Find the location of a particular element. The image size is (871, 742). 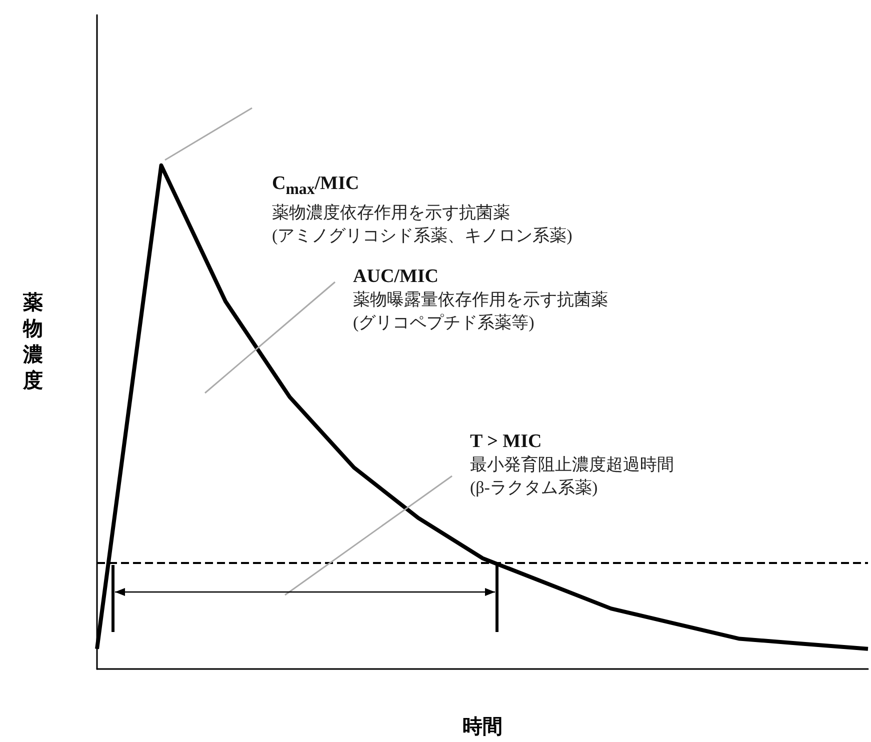

annotation: AUC/MIC 薬物曝露量依存作用を示す抗菌薬 (グリコペプチド系薬等) is located at coordinates (480, 299).